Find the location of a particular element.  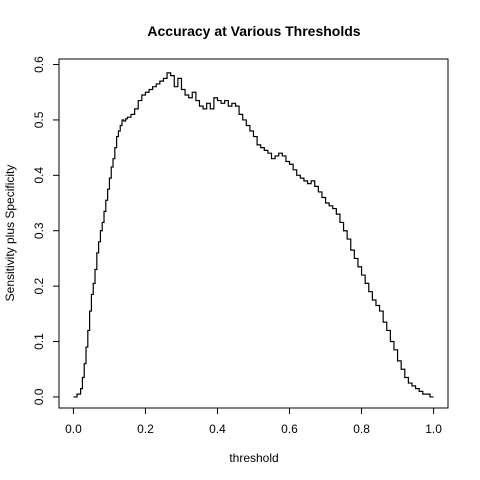

y-axis: 0.0 0.1 0.2 0.3 0.4 0.5 0.6 is located at coordinates (46, 230).